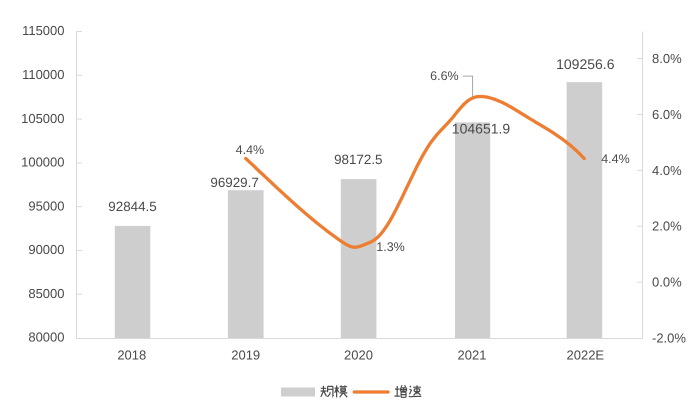  What do you see at coordinates (46, 293) in the screenshot?
I see `svg-text: 85000` at bounding box center [46, 293].